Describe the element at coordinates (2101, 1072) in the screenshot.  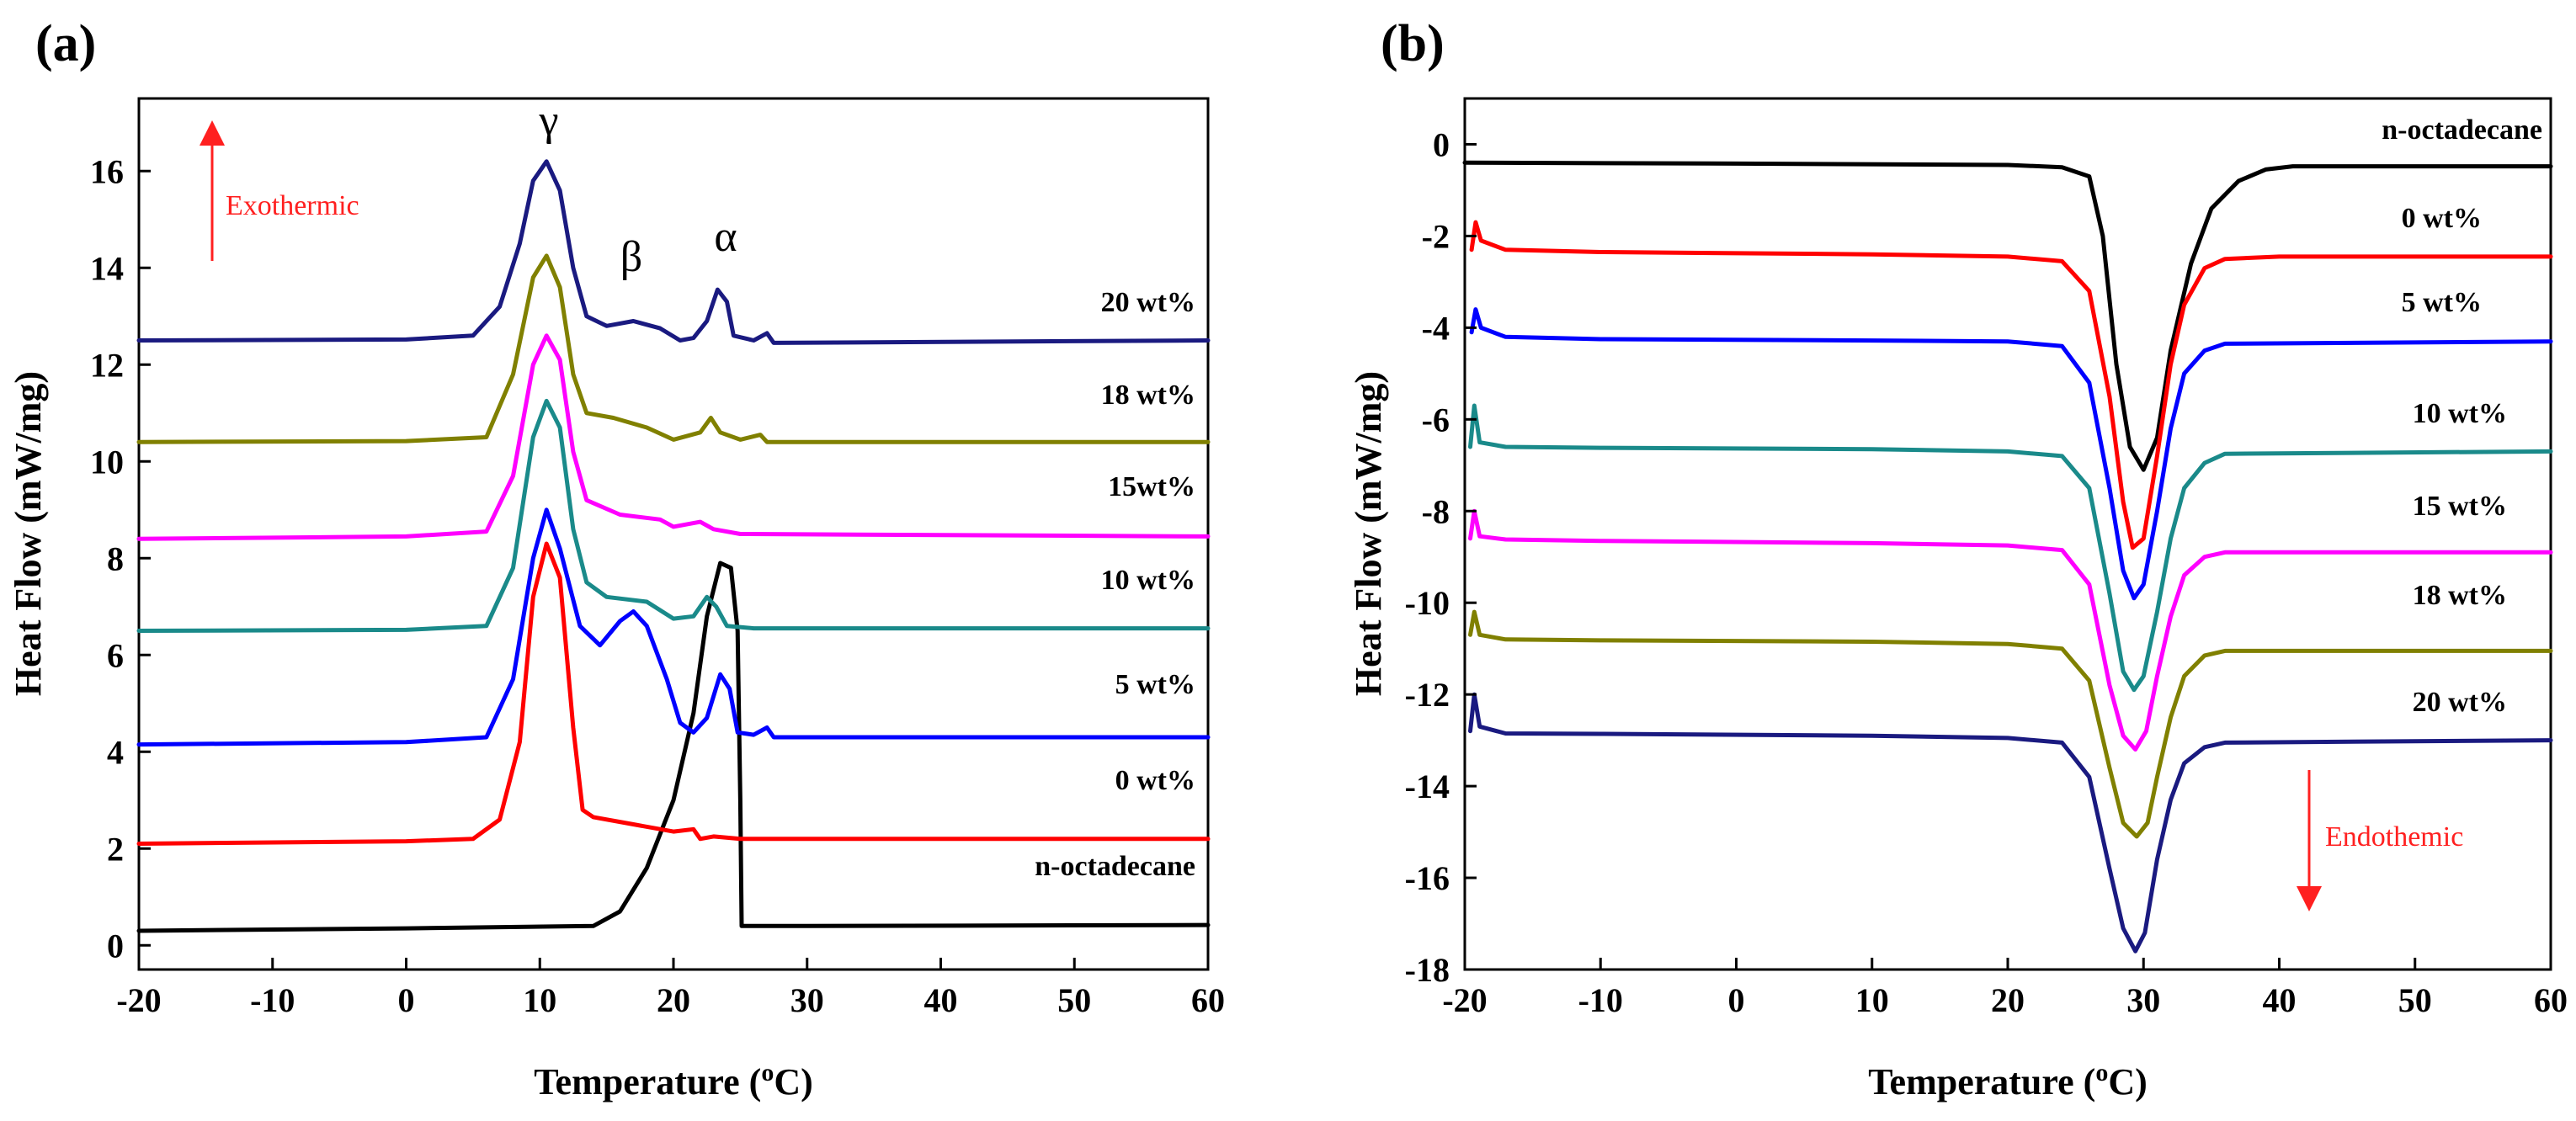
I see `panel-b-x-axis-title-sup: o` at that location.